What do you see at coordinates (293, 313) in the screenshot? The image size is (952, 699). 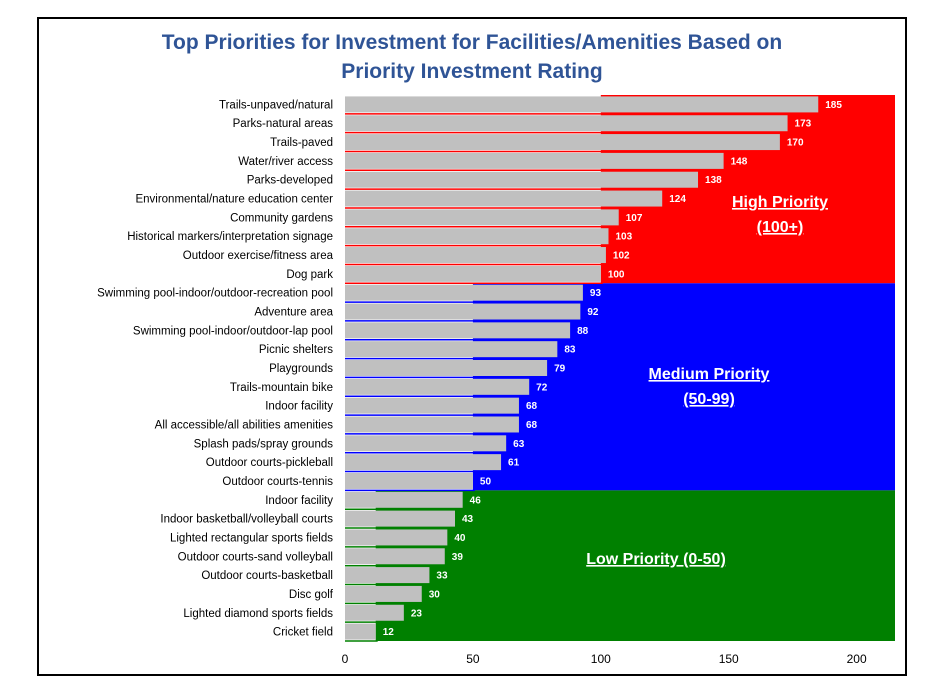 I see `category-label: Adventure area` at bounding box center [293, 313].